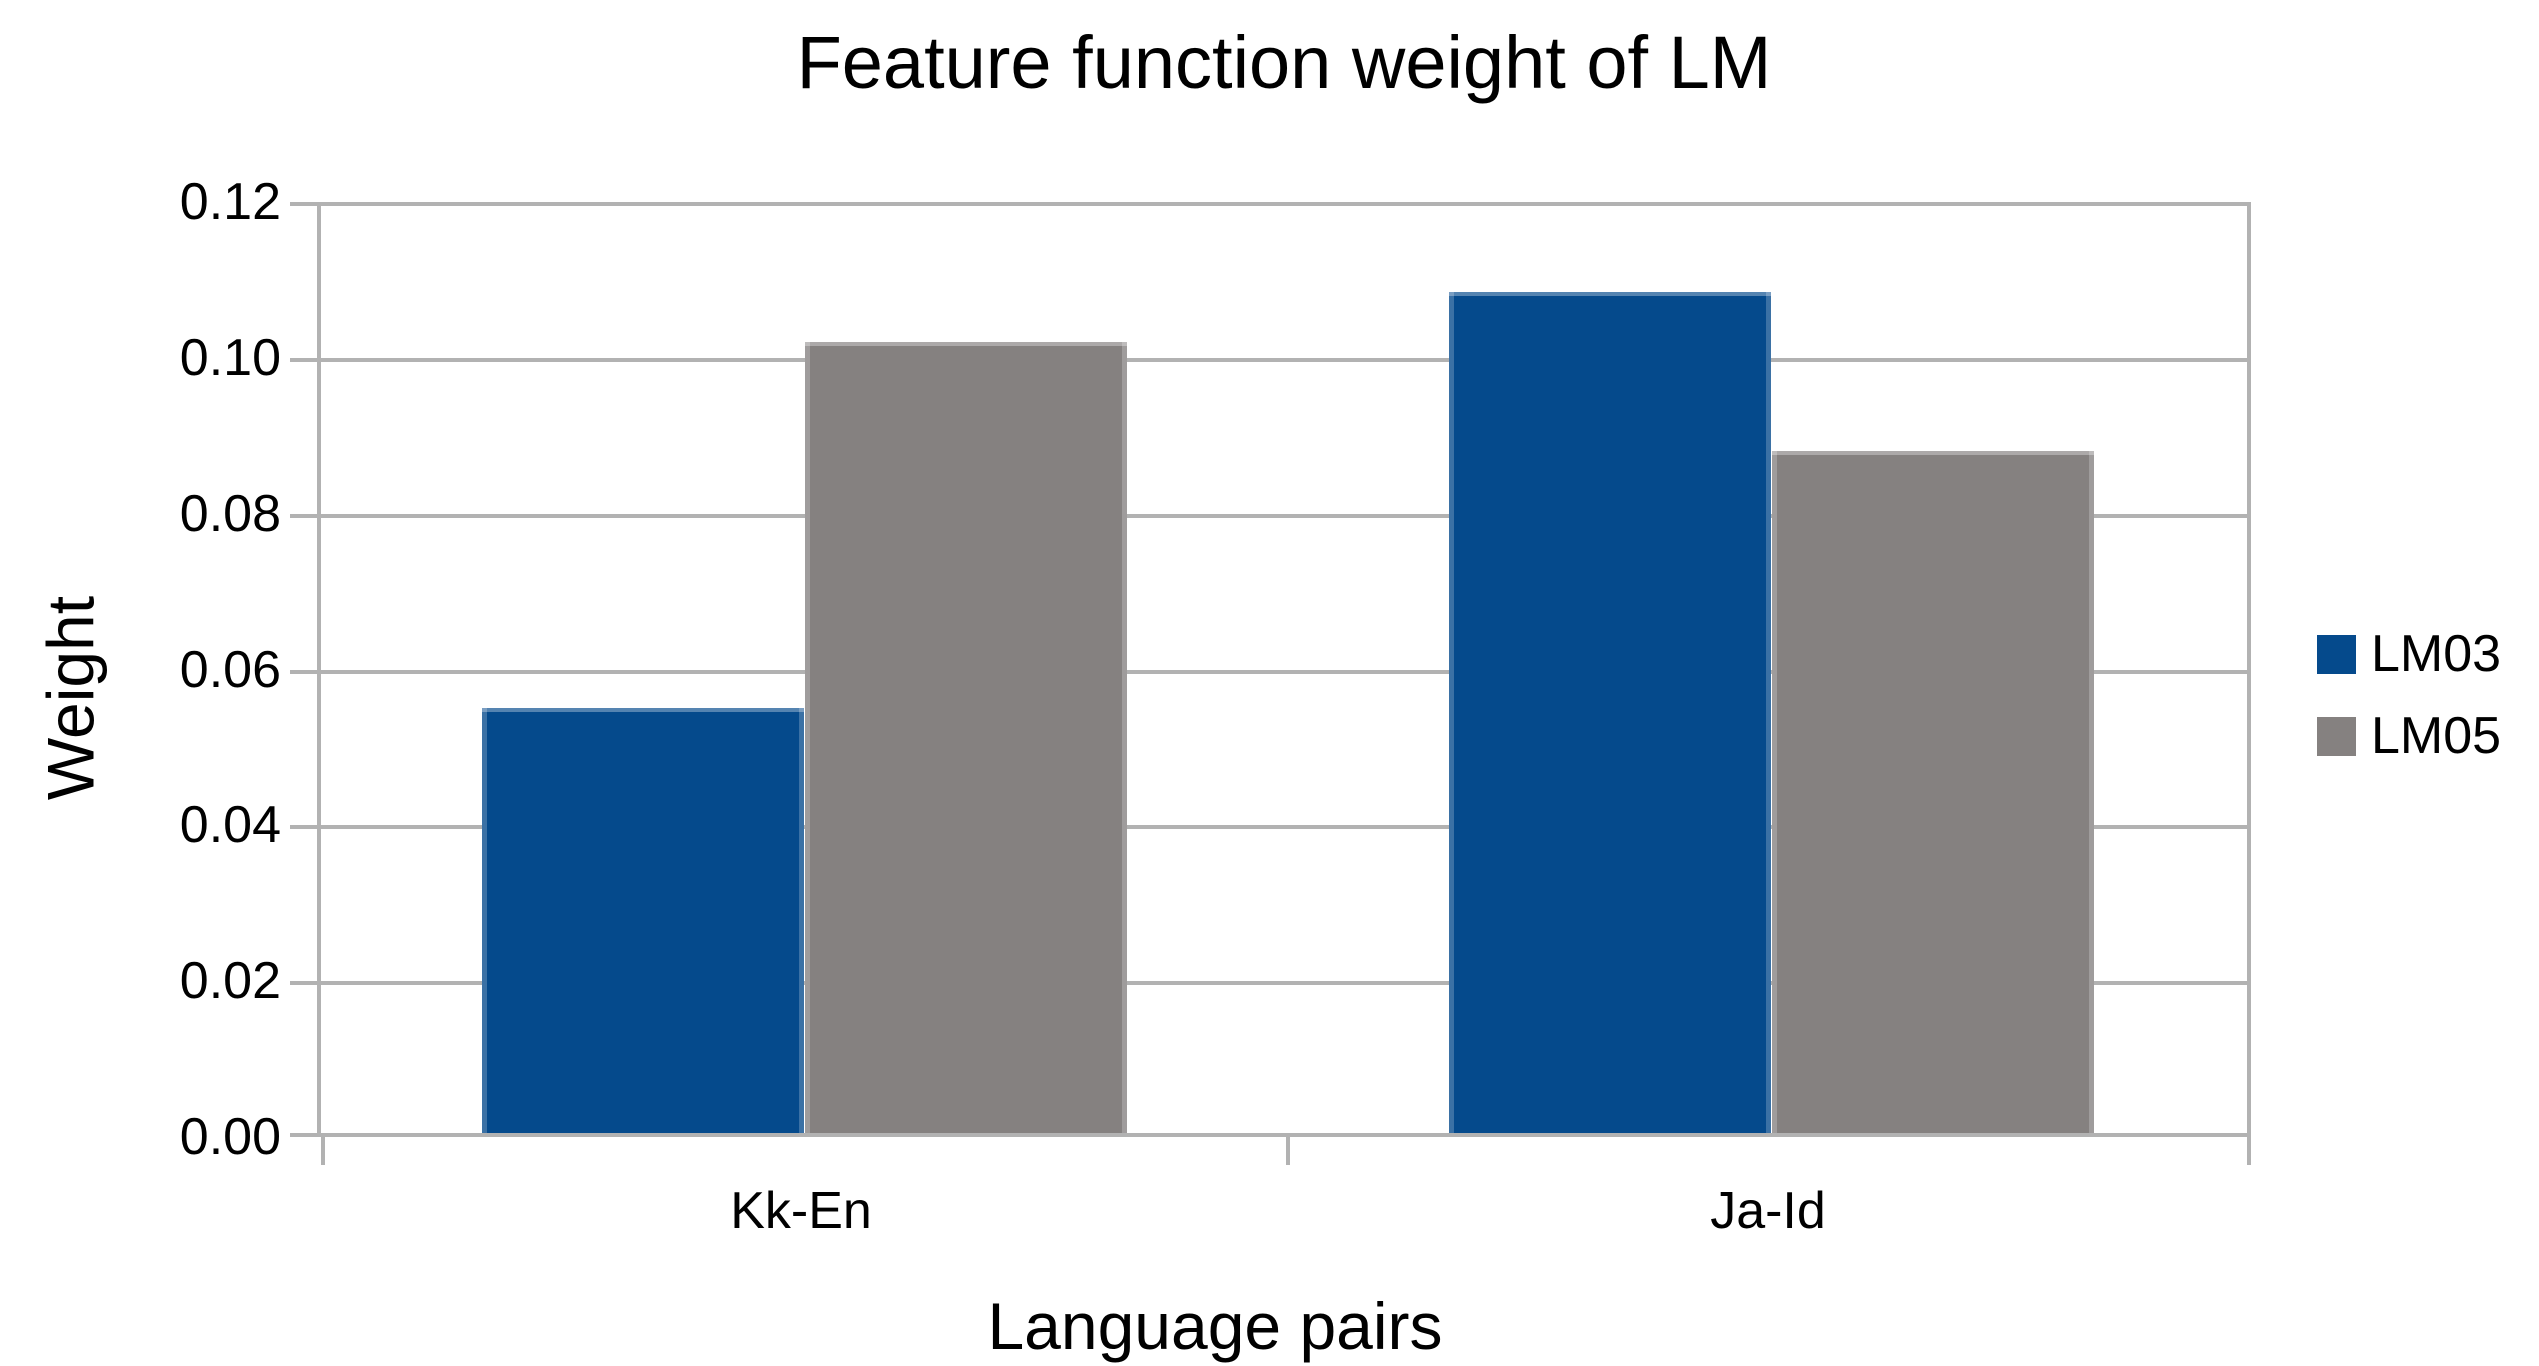 This screenshot has width=2539, height=1366. What do you see at coordinates (2336, 736) in the screenshot?
I see `legend-swatch-LM05` at bounding box center [2336, 736].